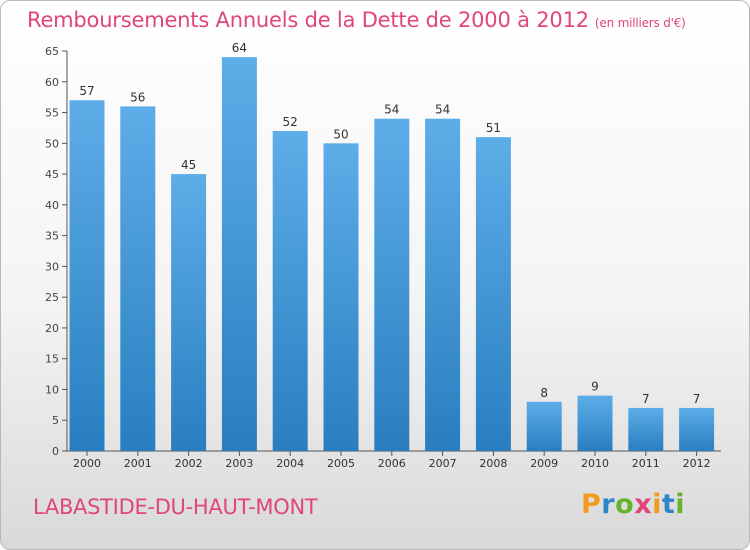 This screenshot has height=550, width=750. What do you see at coordinates (56, 251) in the screenshot?
I see `y-axis: 0 5 10 15 20 25 30 35 40 45 50 55 60 65` at bounding box center [56, 251].